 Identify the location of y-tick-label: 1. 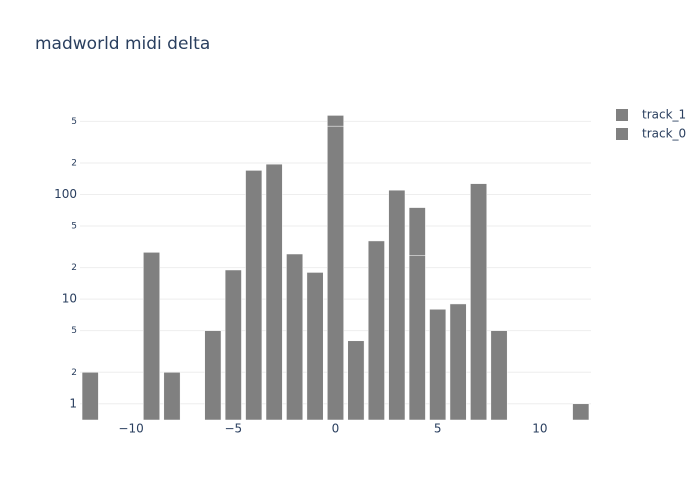
(73, 403).